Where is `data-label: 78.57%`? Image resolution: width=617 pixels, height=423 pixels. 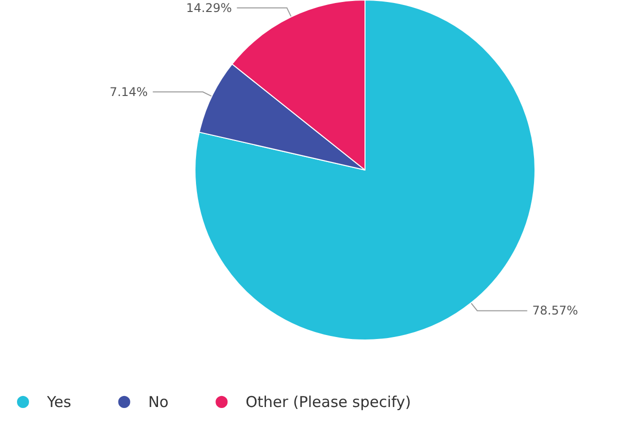
data-label: 78.57% is located at coordinates (555, 311).